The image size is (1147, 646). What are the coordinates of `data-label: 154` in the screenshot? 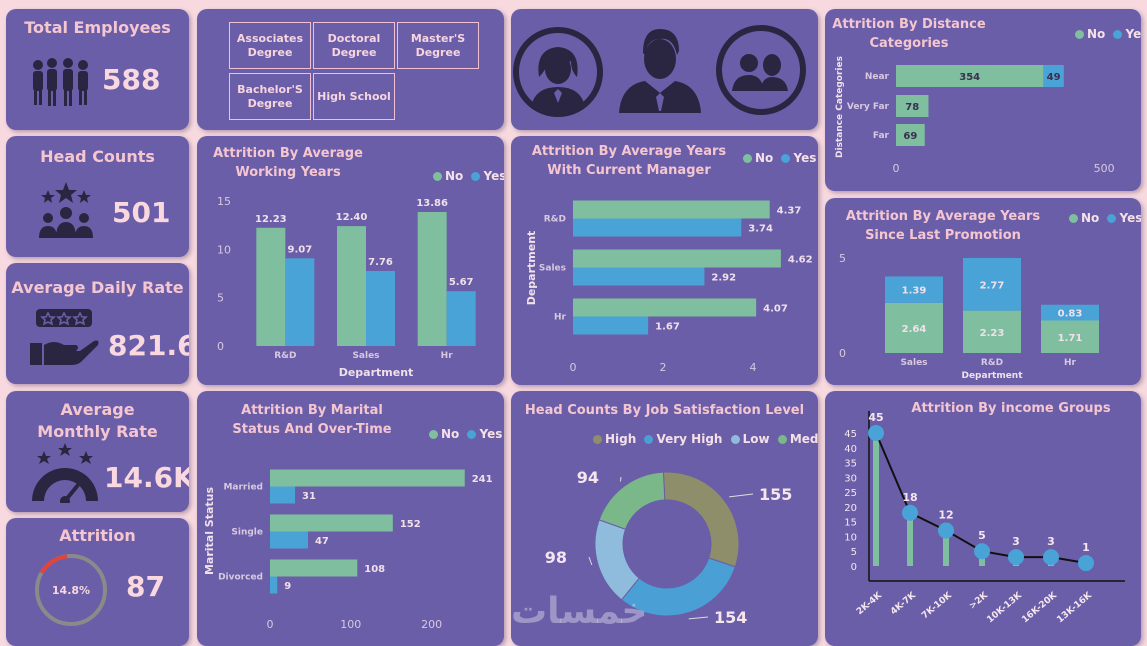 It's located at (730, 617).